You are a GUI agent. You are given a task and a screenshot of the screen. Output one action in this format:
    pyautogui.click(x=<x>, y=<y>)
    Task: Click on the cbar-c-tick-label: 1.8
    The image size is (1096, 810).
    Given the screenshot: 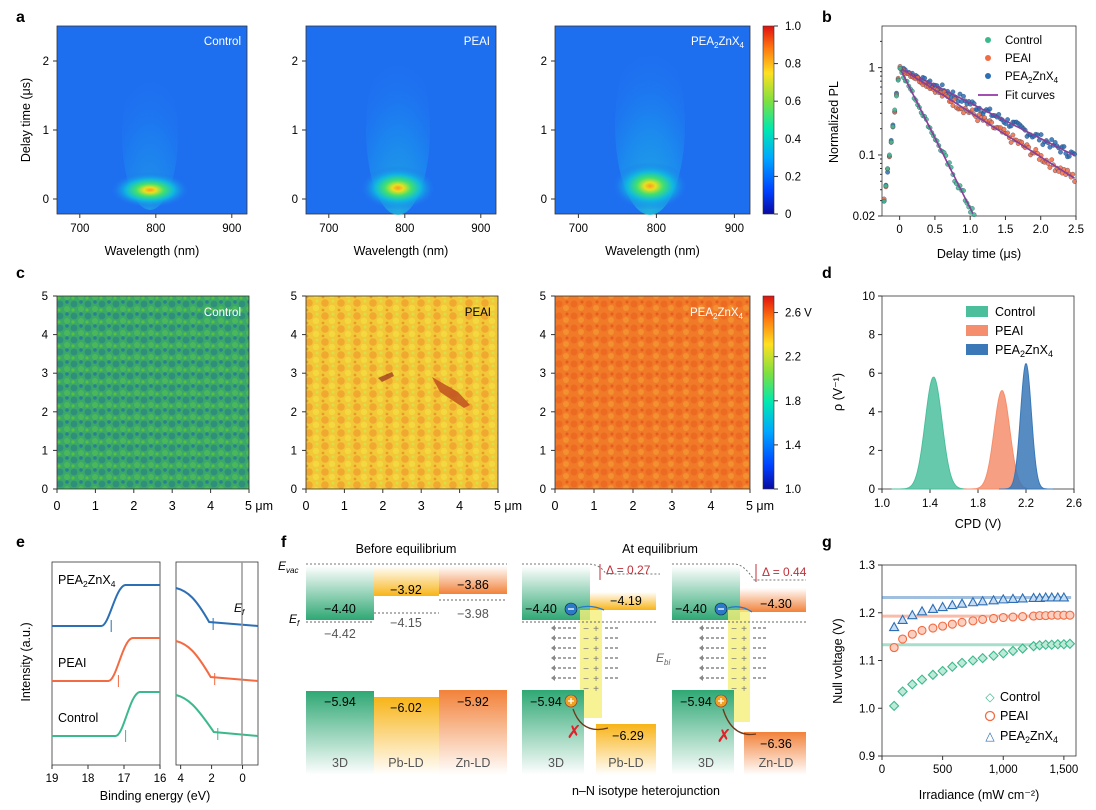 What is the action you would take?
    pyautogui.click(x=793, y=402)
    